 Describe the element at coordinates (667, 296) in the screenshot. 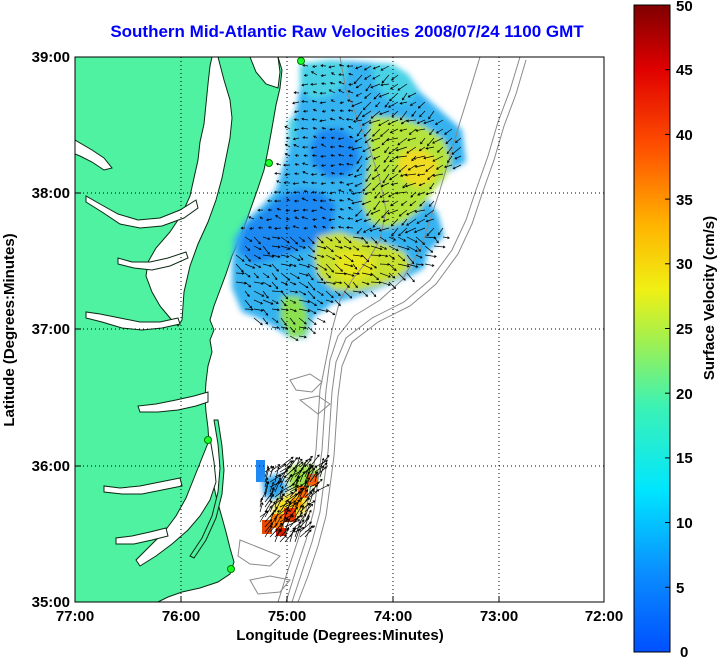

I see `colorbar-ticks` at that location.